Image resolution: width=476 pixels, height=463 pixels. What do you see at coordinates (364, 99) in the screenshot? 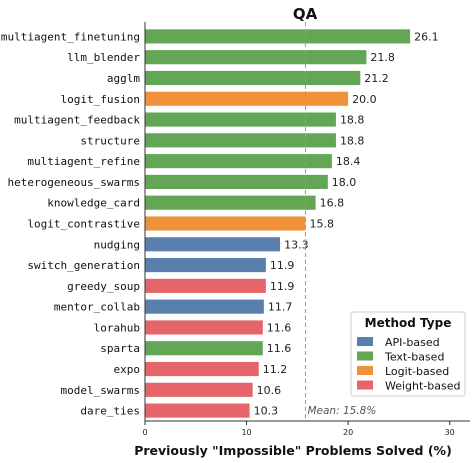
I see `value-label: 20.0` at bounding box center [364, 99].